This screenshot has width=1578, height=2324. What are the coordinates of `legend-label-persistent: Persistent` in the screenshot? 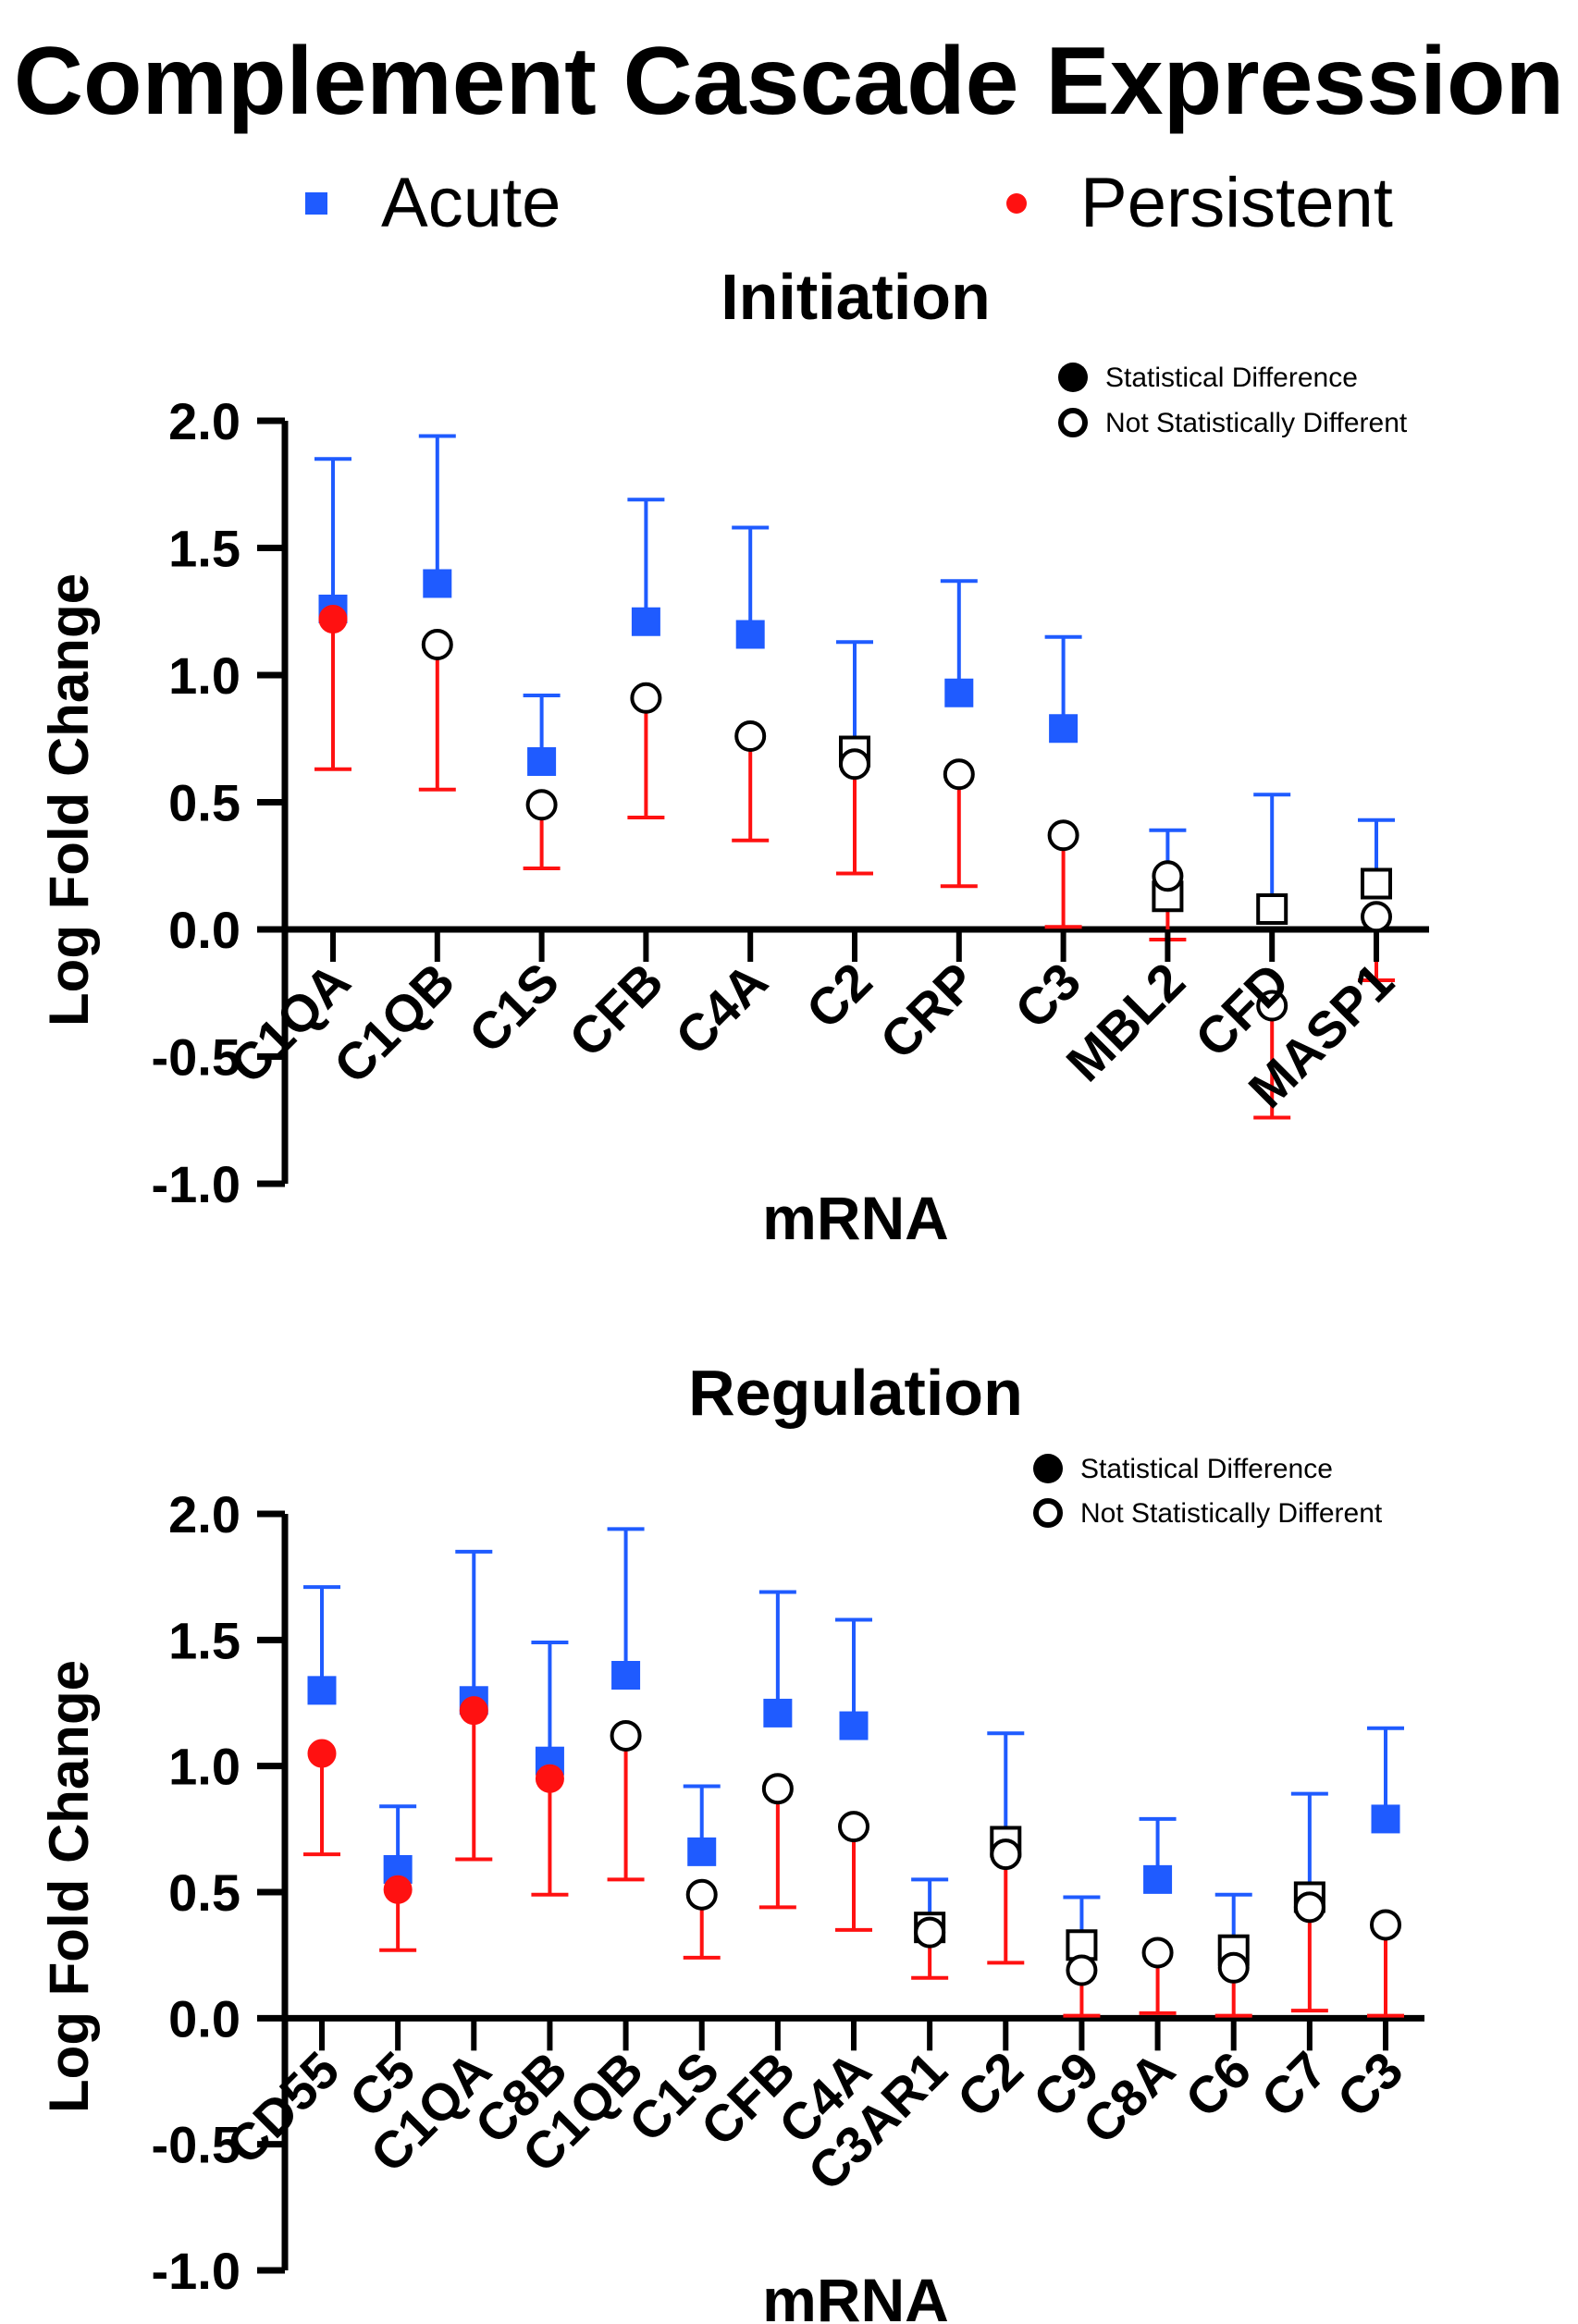 It's located at (1236, 203).